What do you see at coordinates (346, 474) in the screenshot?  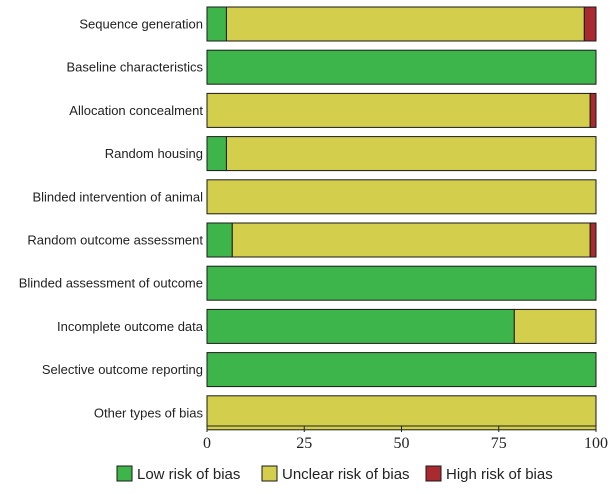 I see `legend-label: Unclear risk of bias` at bounding box center [346, 474].